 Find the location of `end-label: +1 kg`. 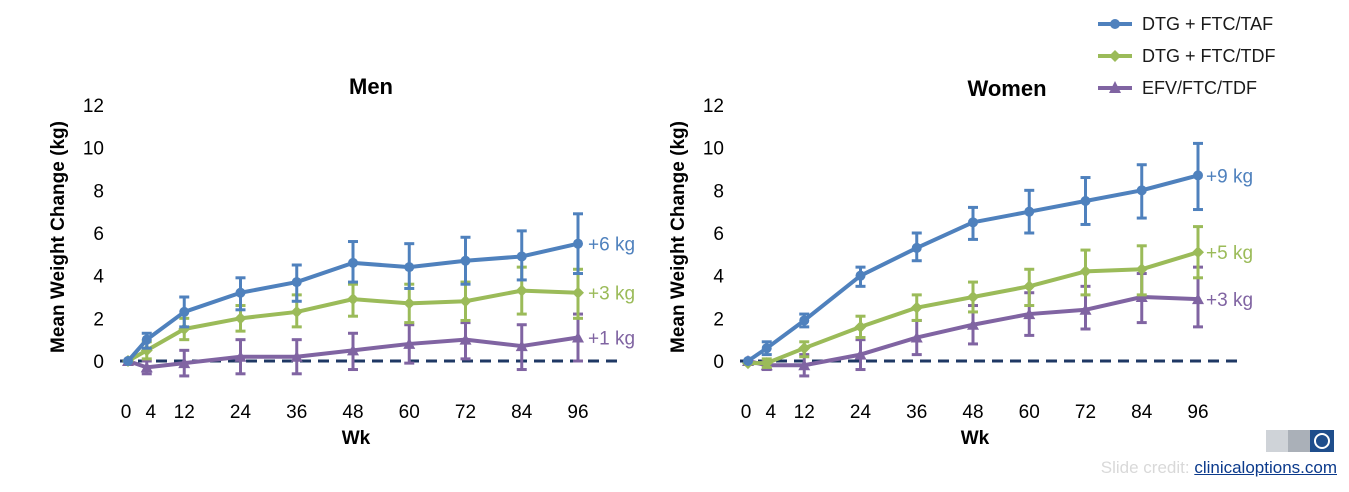

end-label: +1 kg is located at coordinates (611, 339).